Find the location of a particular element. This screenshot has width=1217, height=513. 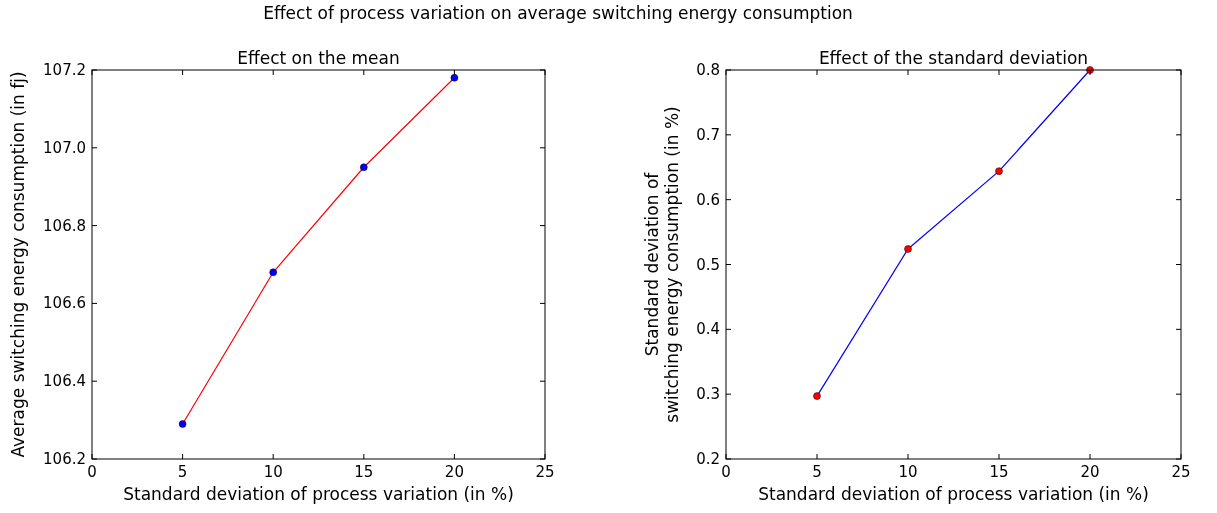

chart-title: Effect of the standard deviation is located at coordinates (953, 58).